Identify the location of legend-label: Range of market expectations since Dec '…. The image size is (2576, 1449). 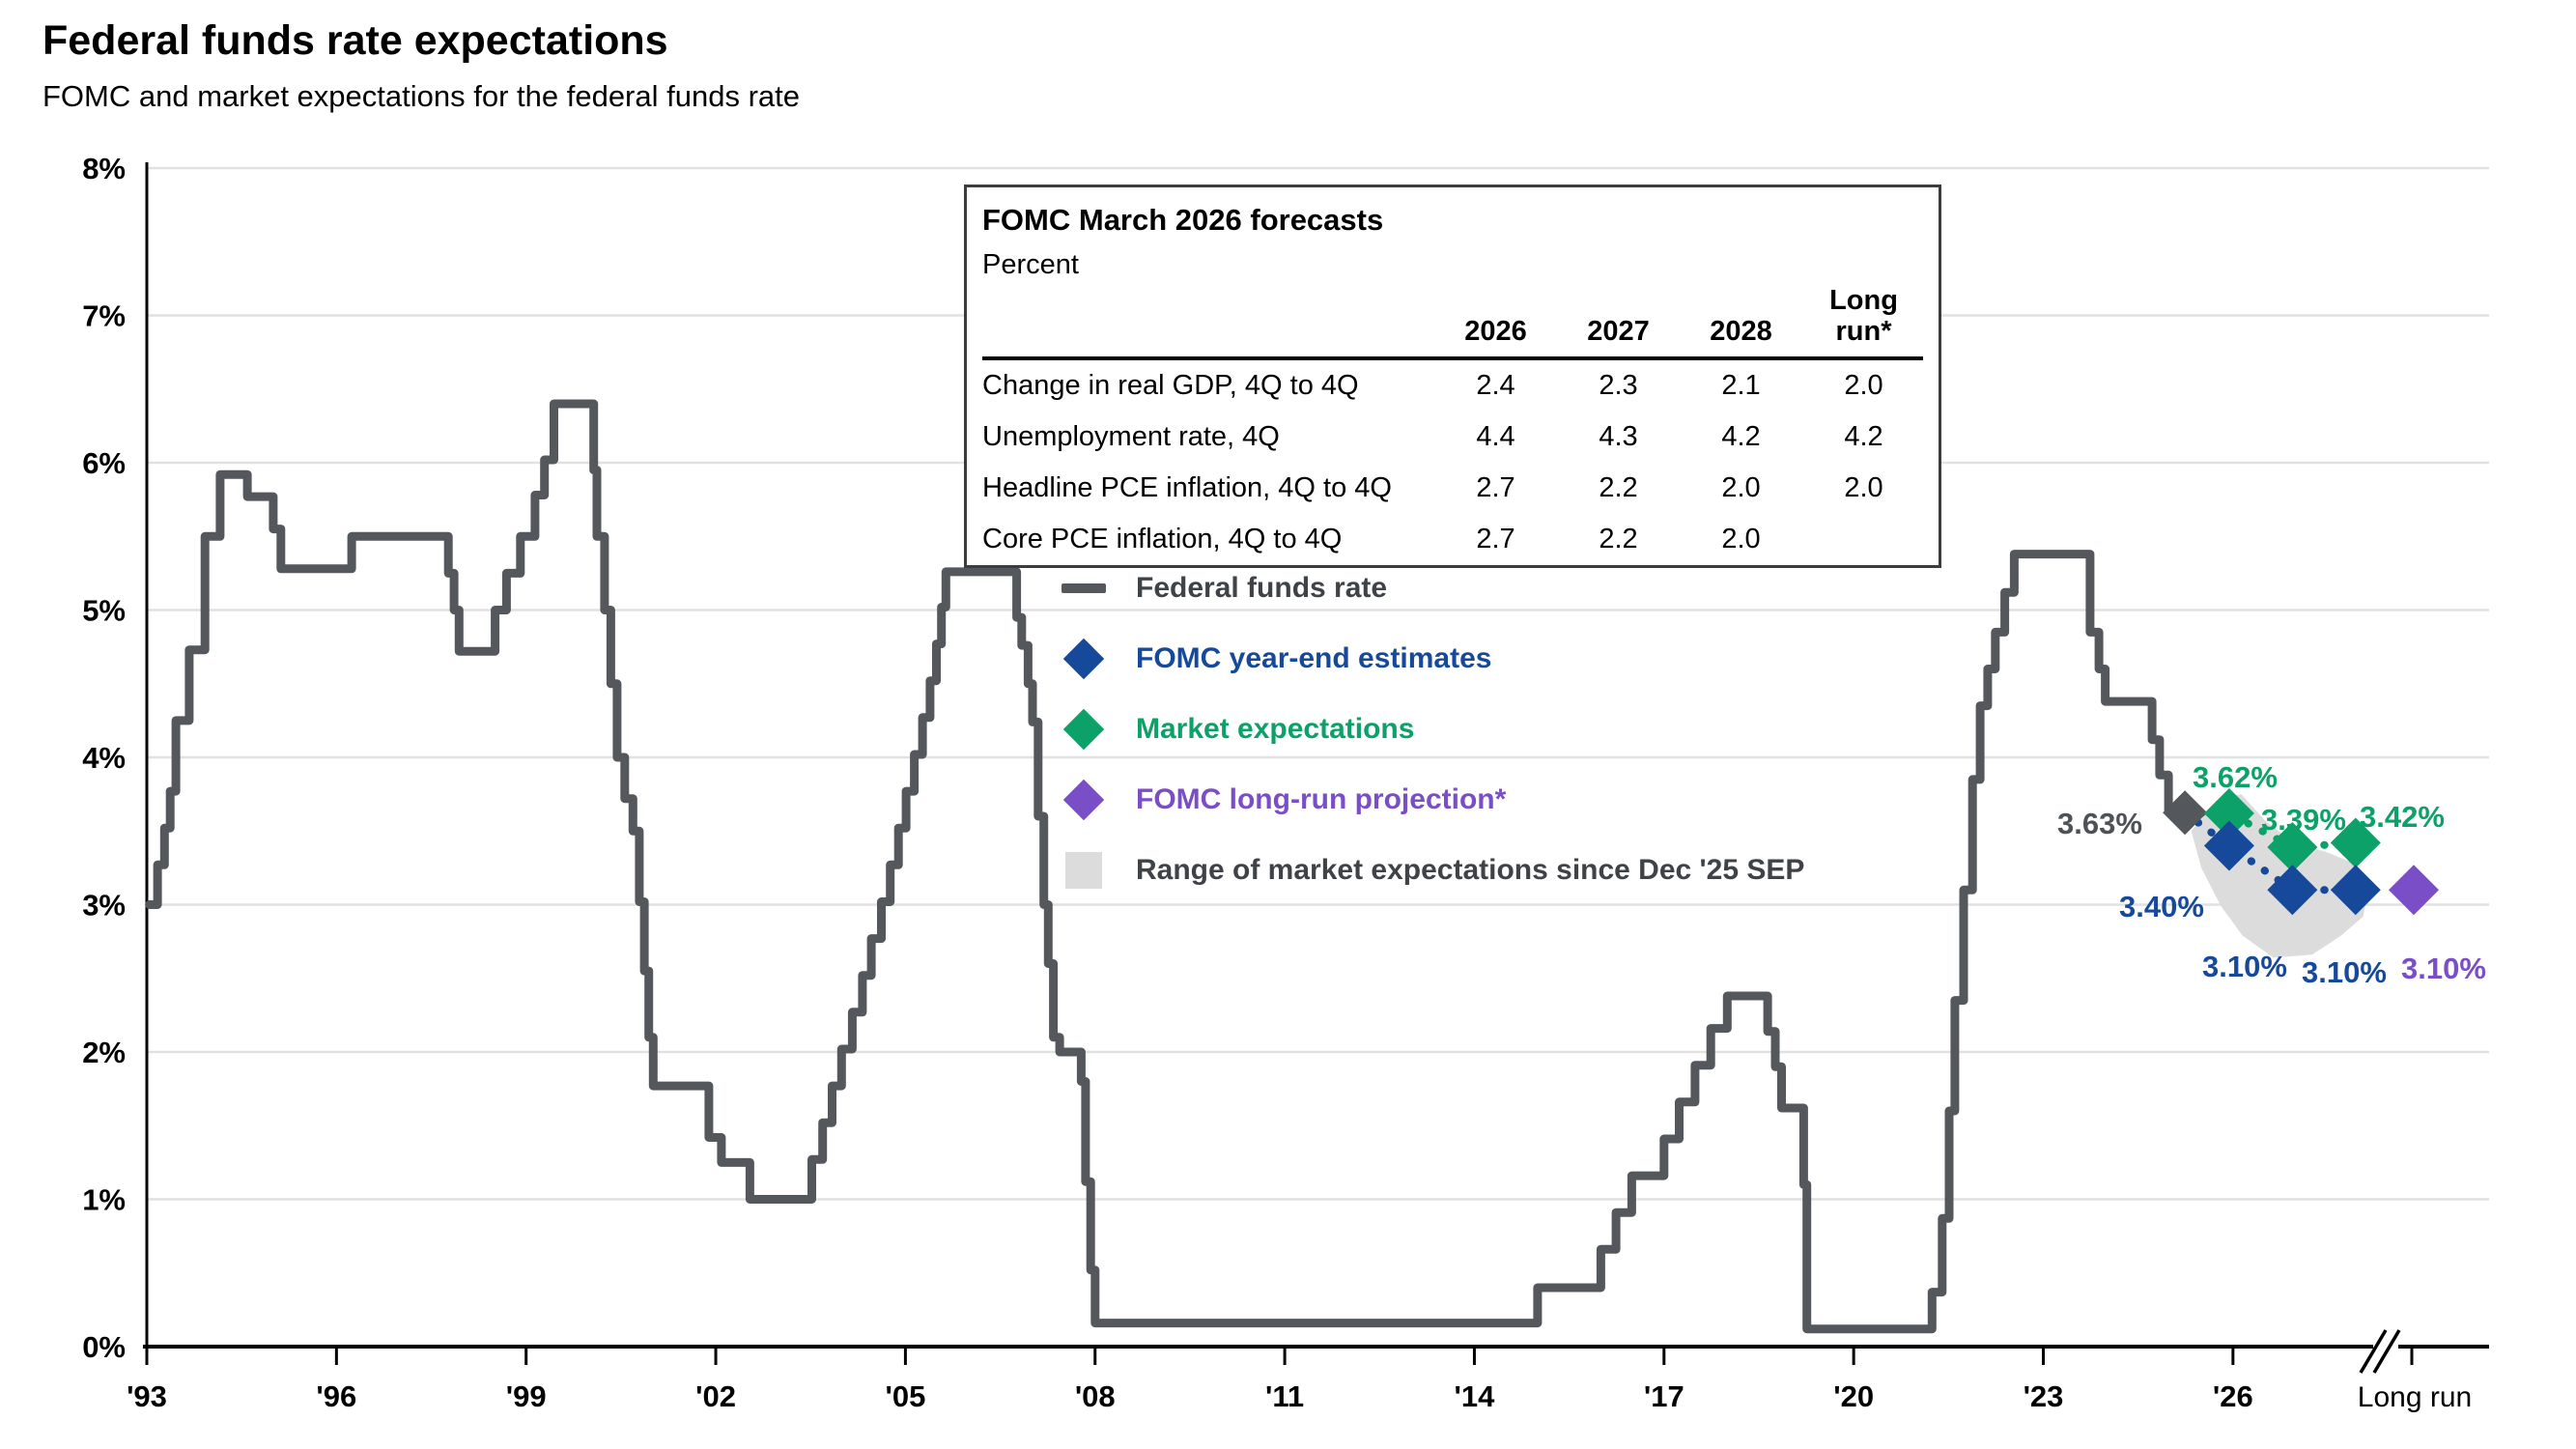
(1470, 869).